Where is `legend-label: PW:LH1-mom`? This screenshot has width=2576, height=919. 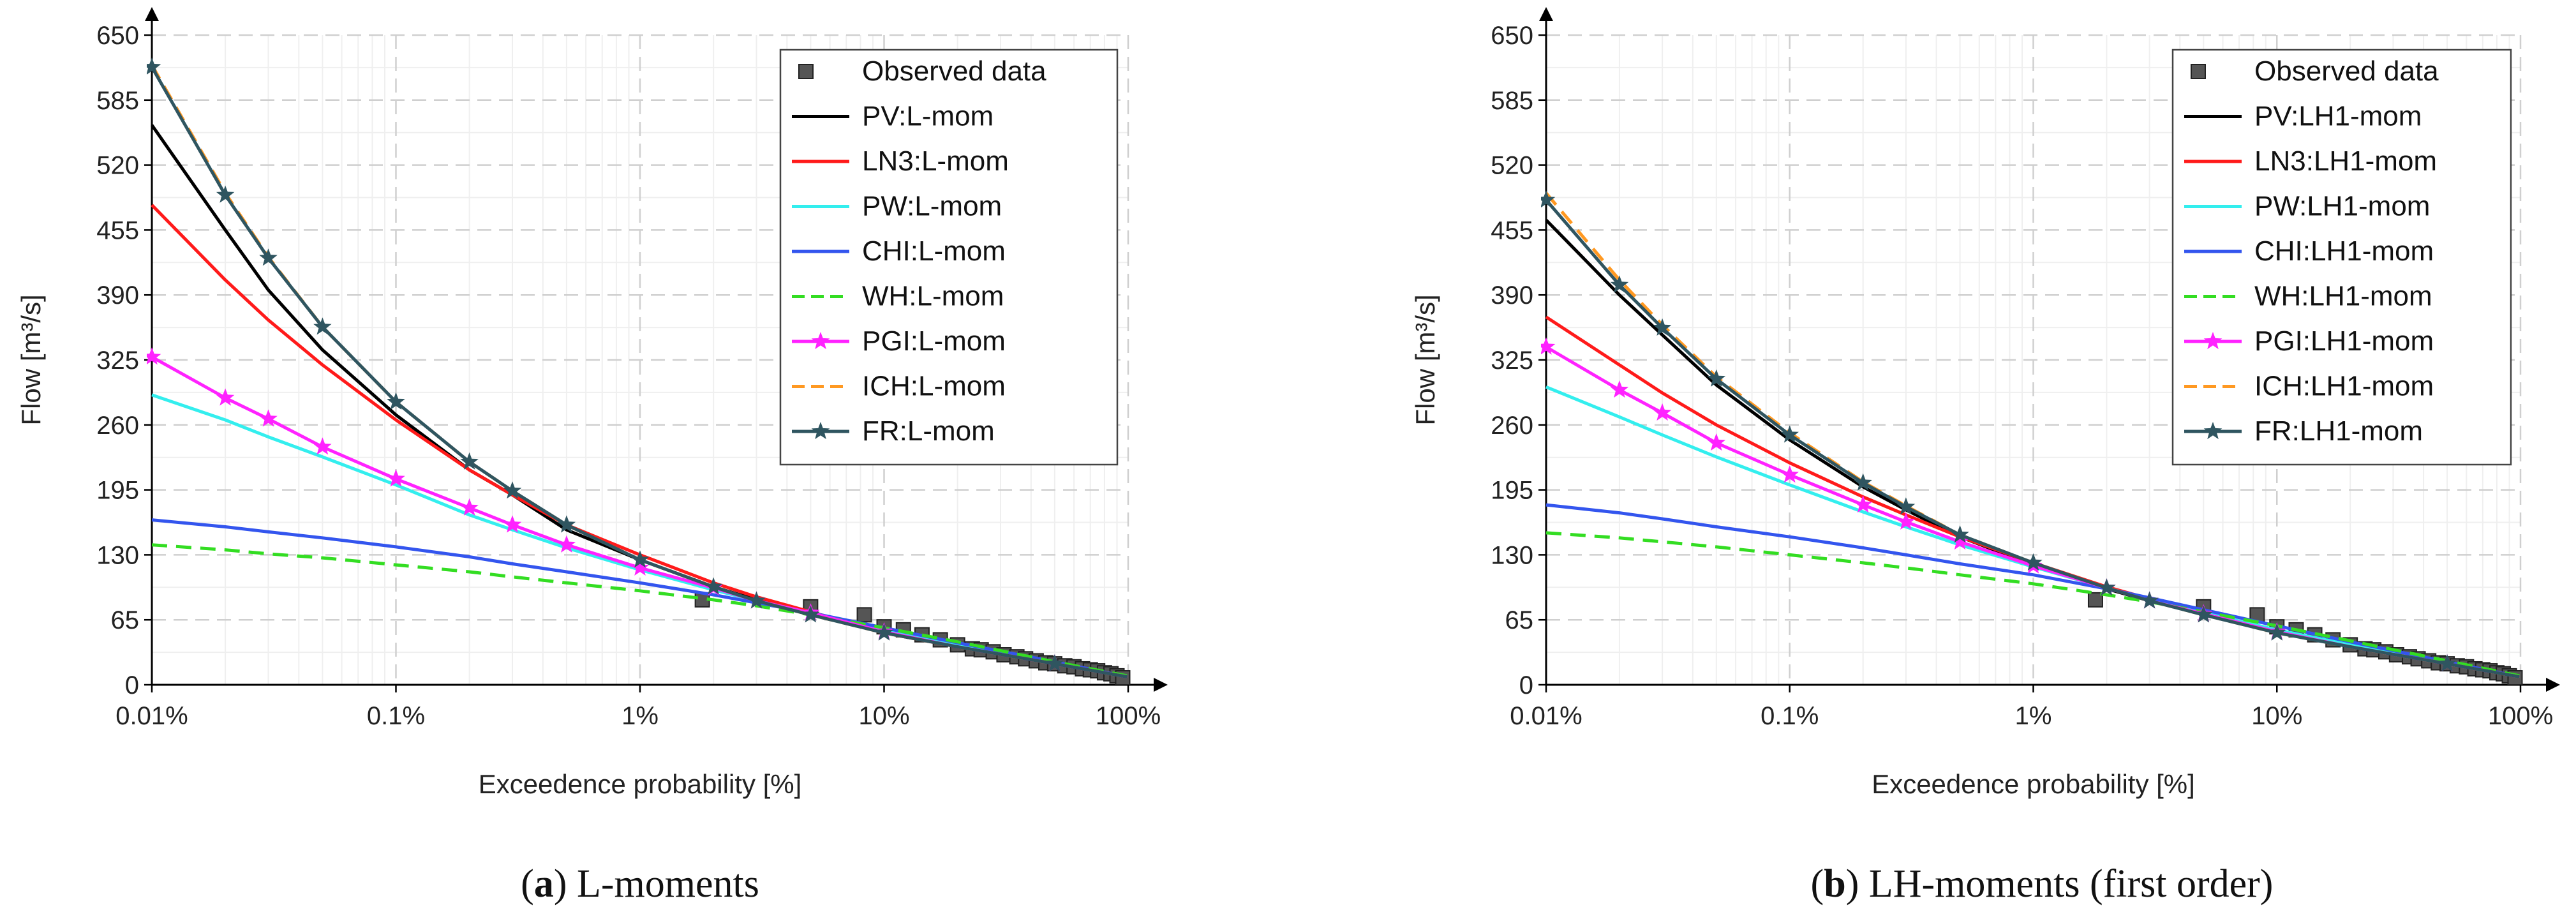
legend-label: PW:LH1-mom is located at coordinates (2342, 206).